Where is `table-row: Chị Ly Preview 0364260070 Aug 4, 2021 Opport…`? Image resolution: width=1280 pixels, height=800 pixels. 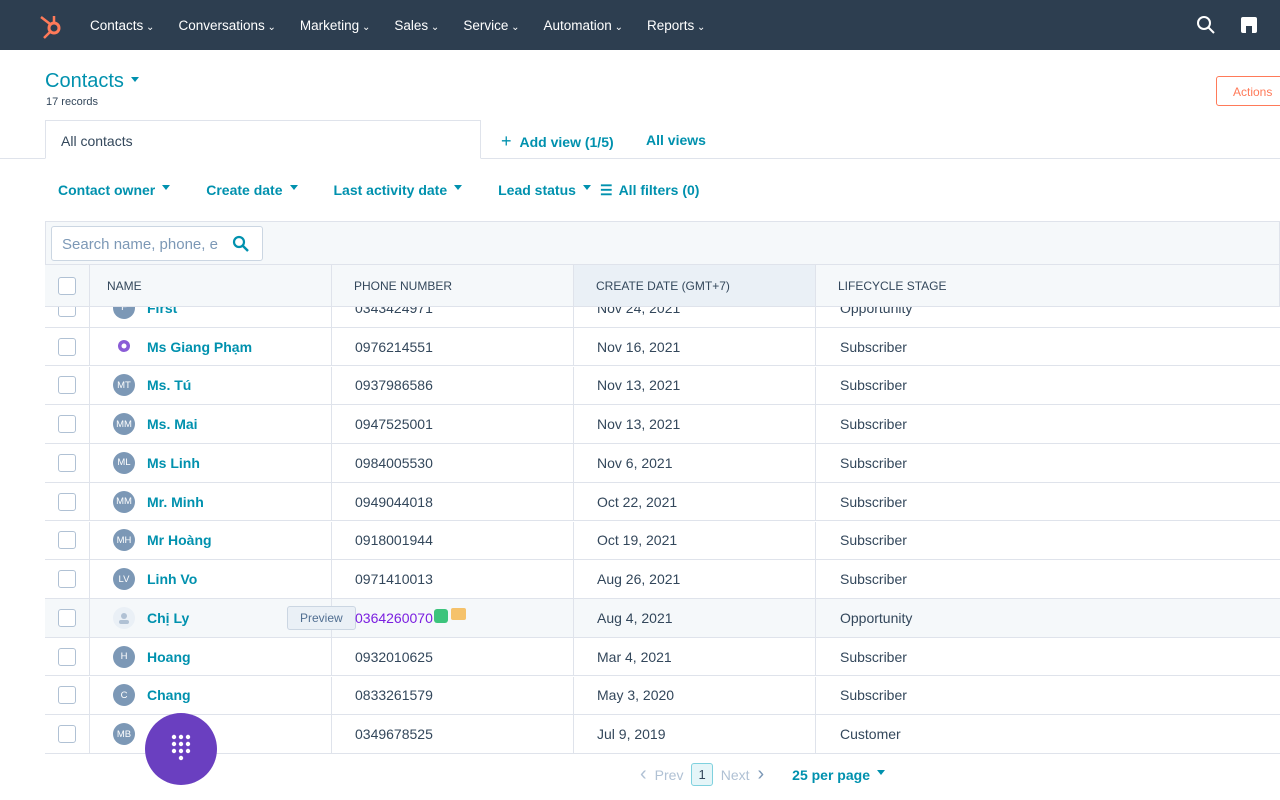
table-row: Chị Ly Preview 0364260070 Aug 4, 2021 Opport… is located at coordinates (662, 618).